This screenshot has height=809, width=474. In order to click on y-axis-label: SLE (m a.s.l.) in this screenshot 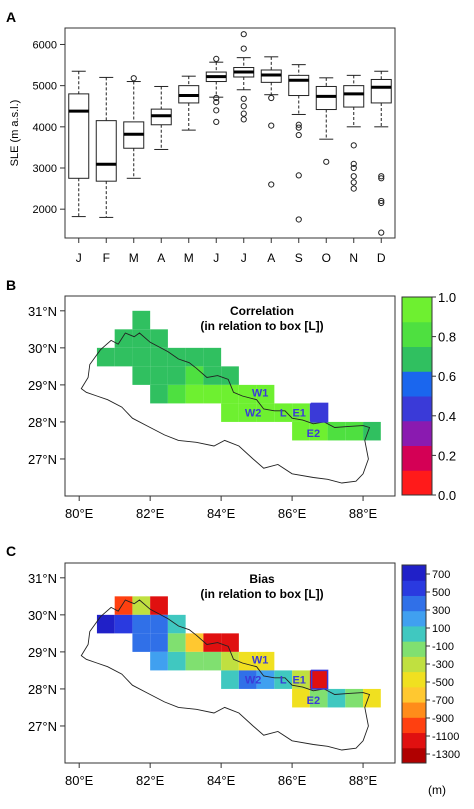, I will do `click(15, 133)`.